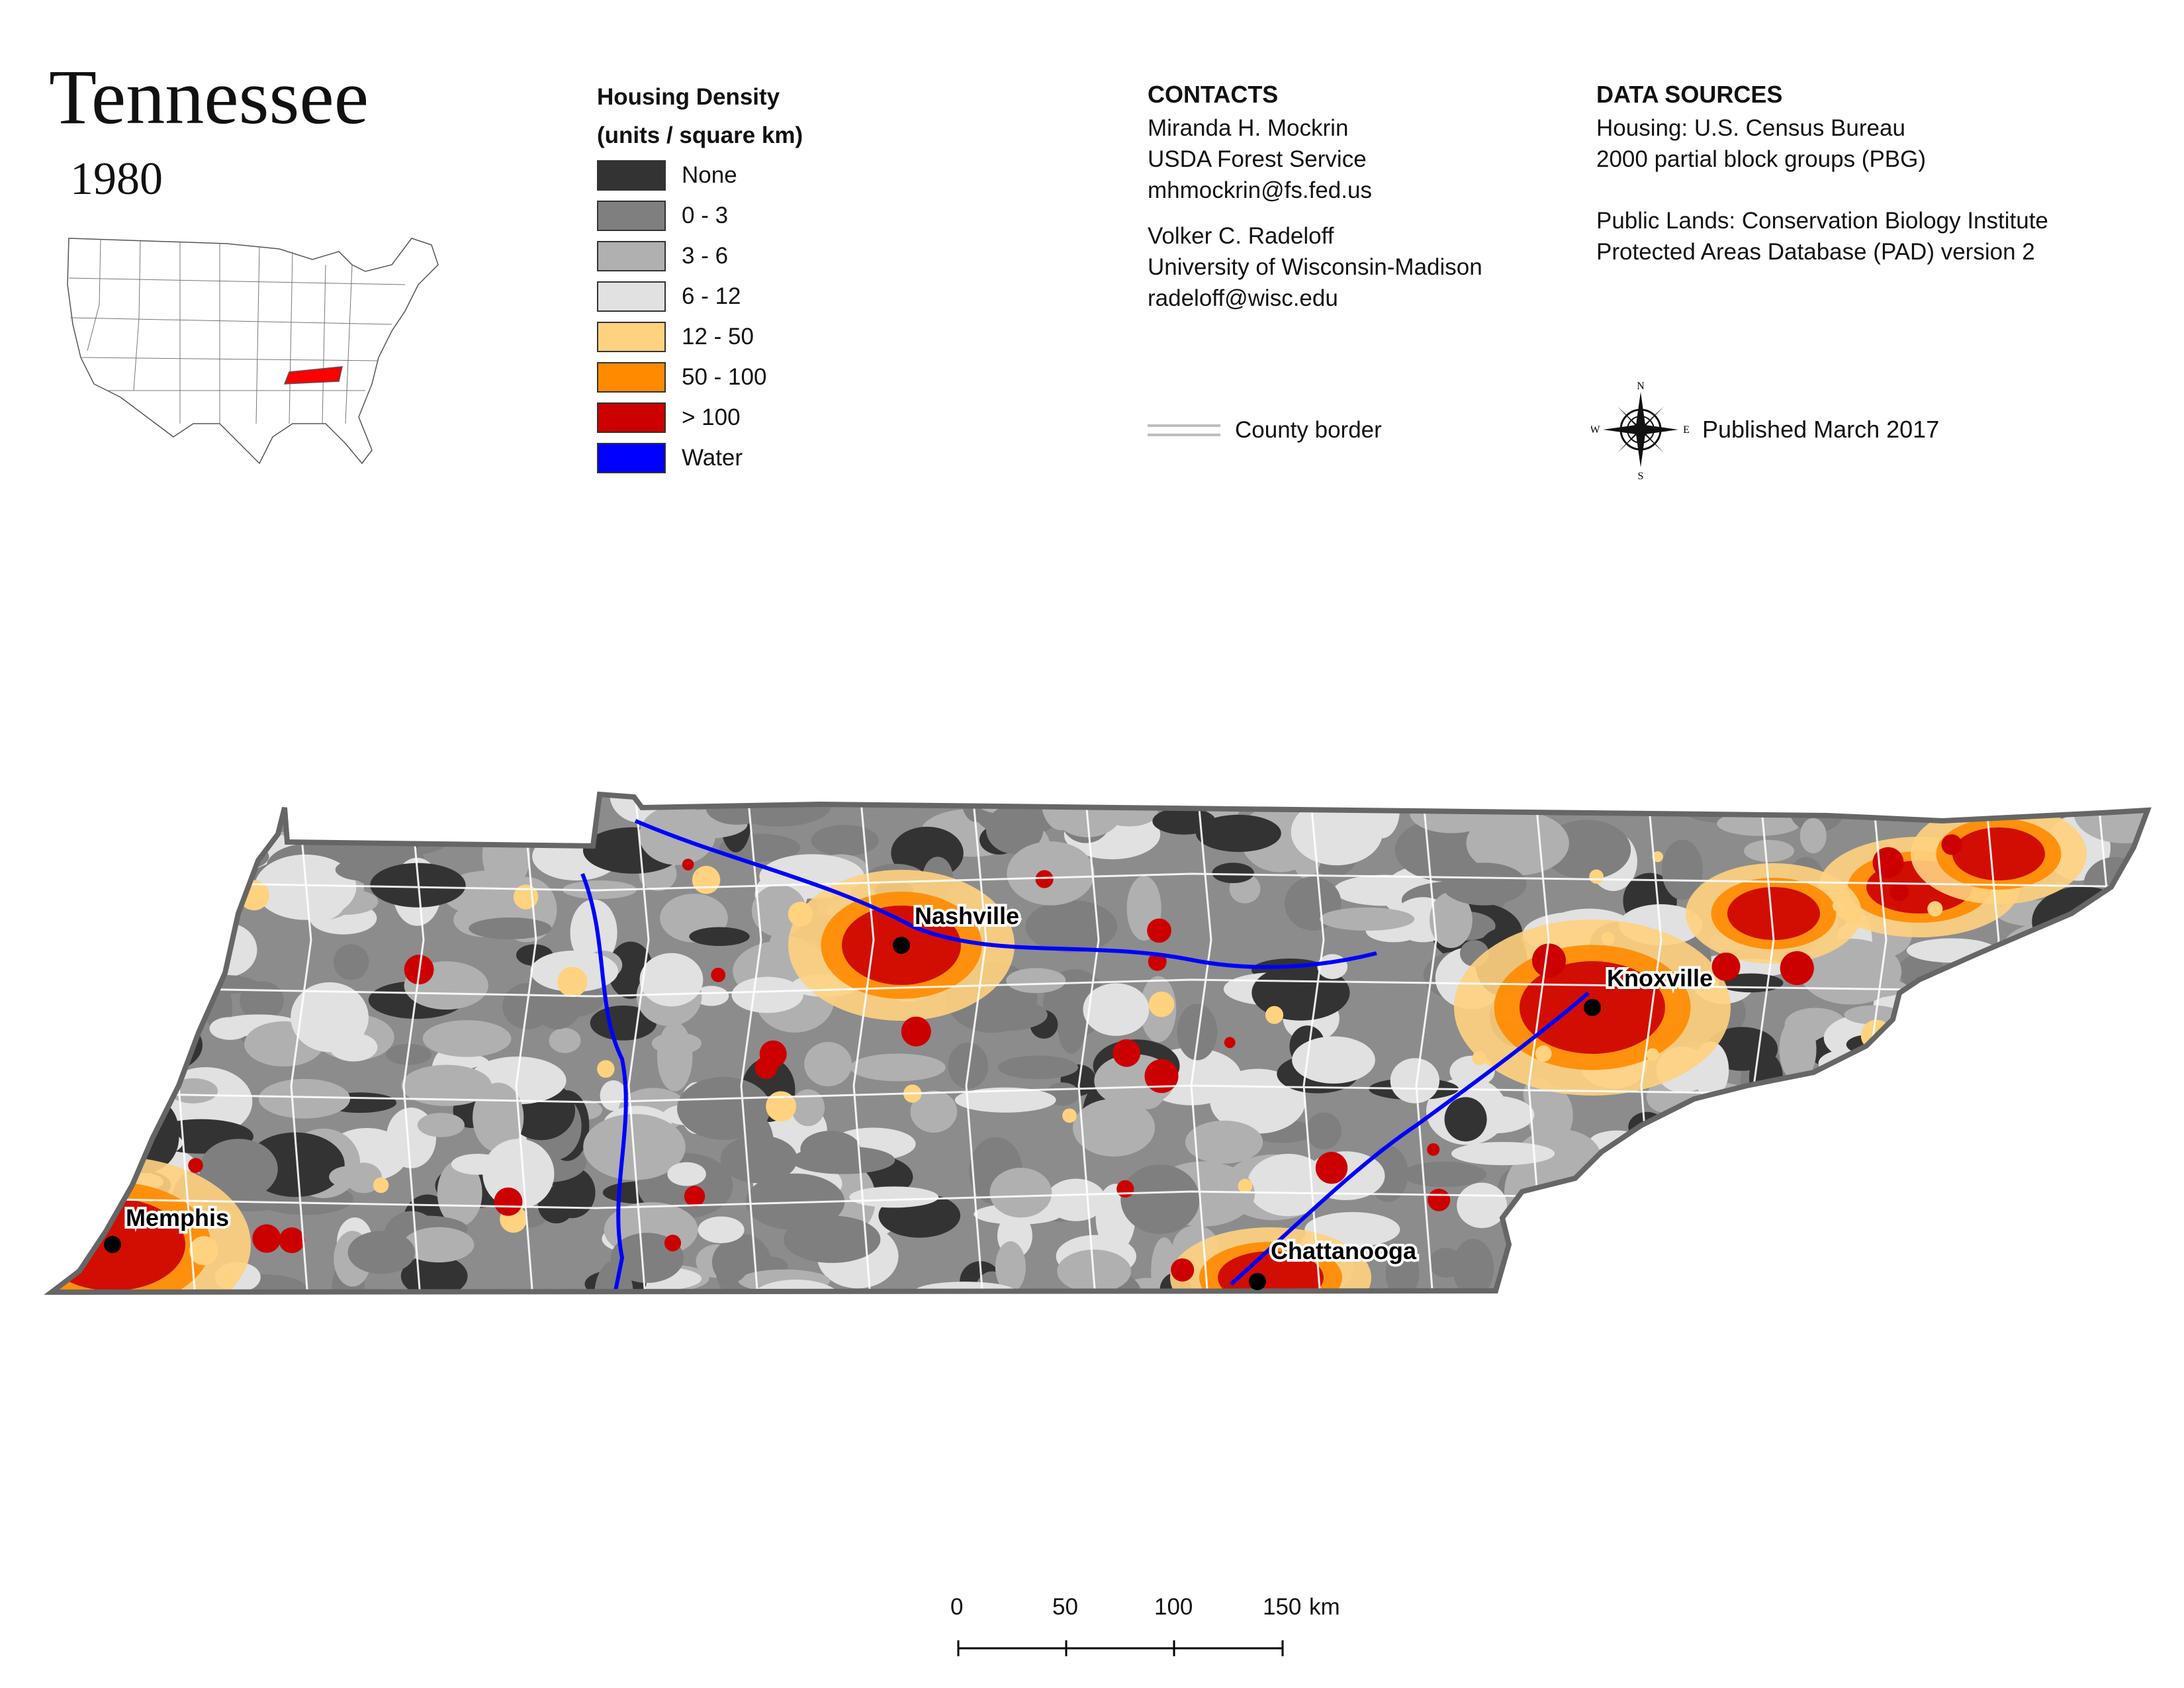  I want to click on scale-tick-50: 50, so click(1065, 1607).